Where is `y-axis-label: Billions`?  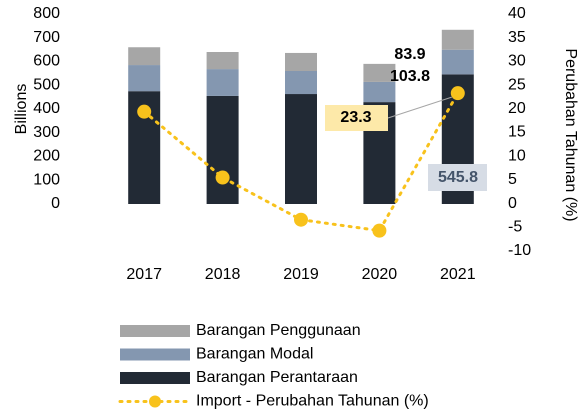 y-axis-label: Billions is located at coordinates (21, 109).